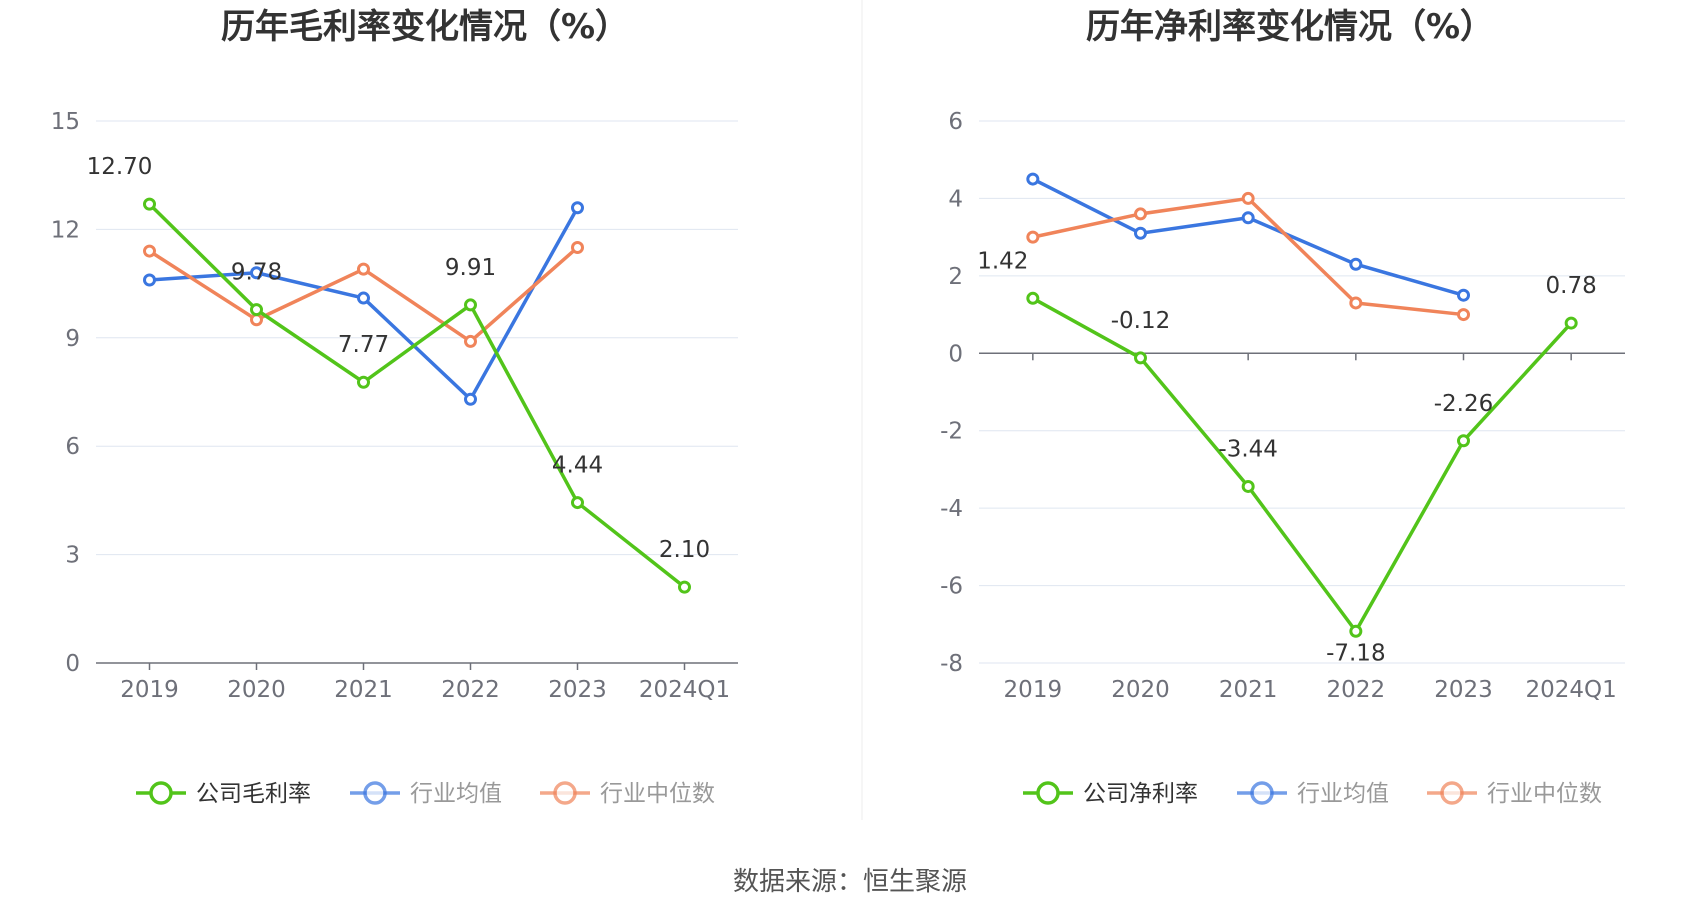 This screenshot has width=1700, height=918. Describe the element at coordinates (72, 339) in the screenshot. I see `y-tick-label: 9` at that location.